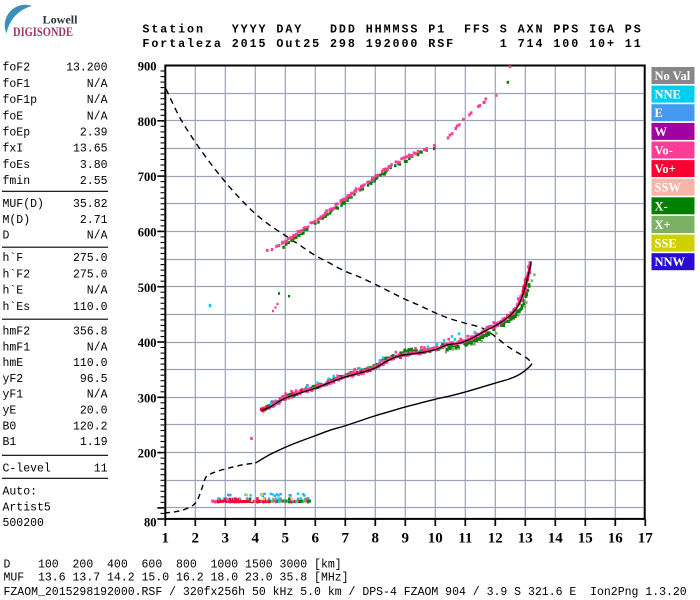  What do you see at coordinates (659, 113) in the screenshot?
I see `svg-text: E` at bounding box center [659, 113].